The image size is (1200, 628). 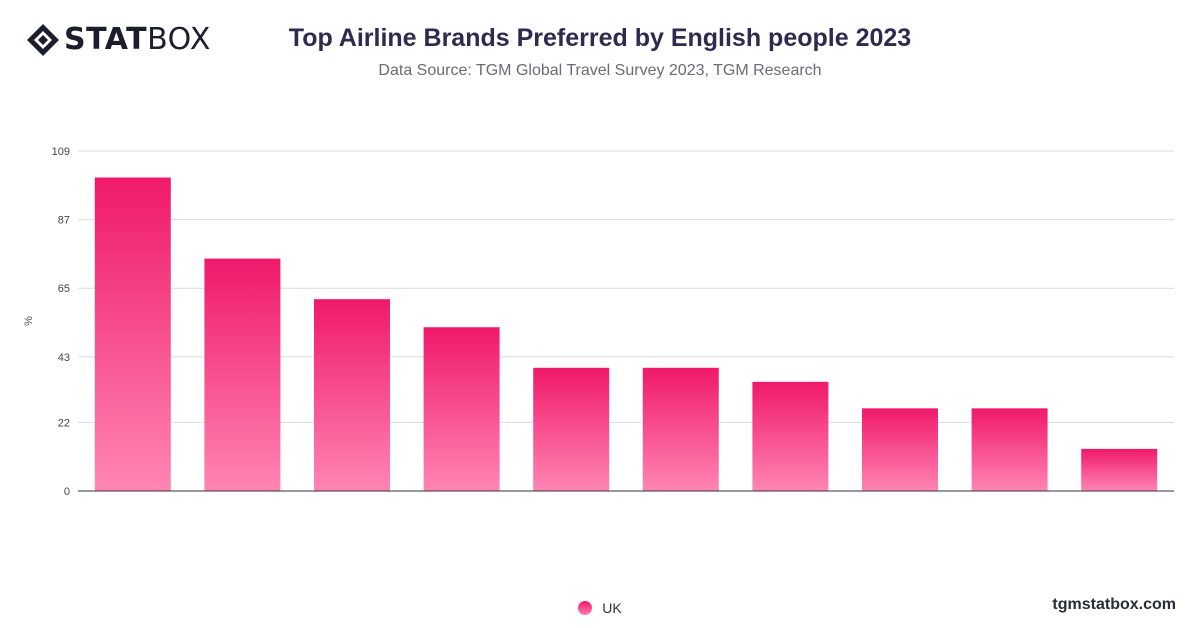 I want to click on y-tick-label: 0, so click(x=67, y=492).